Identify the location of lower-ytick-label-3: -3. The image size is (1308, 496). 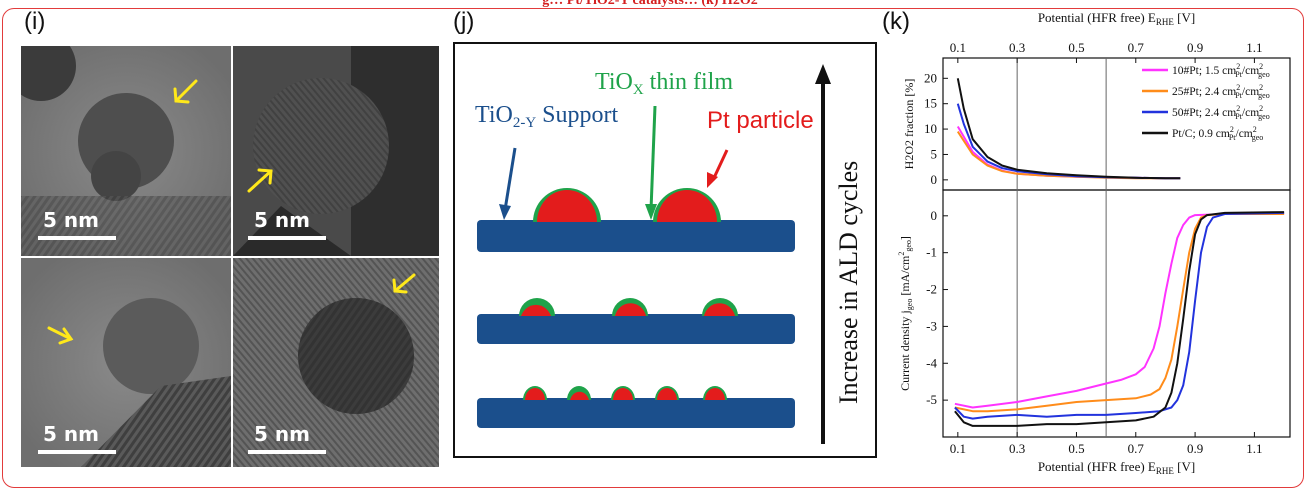
(931, 325).